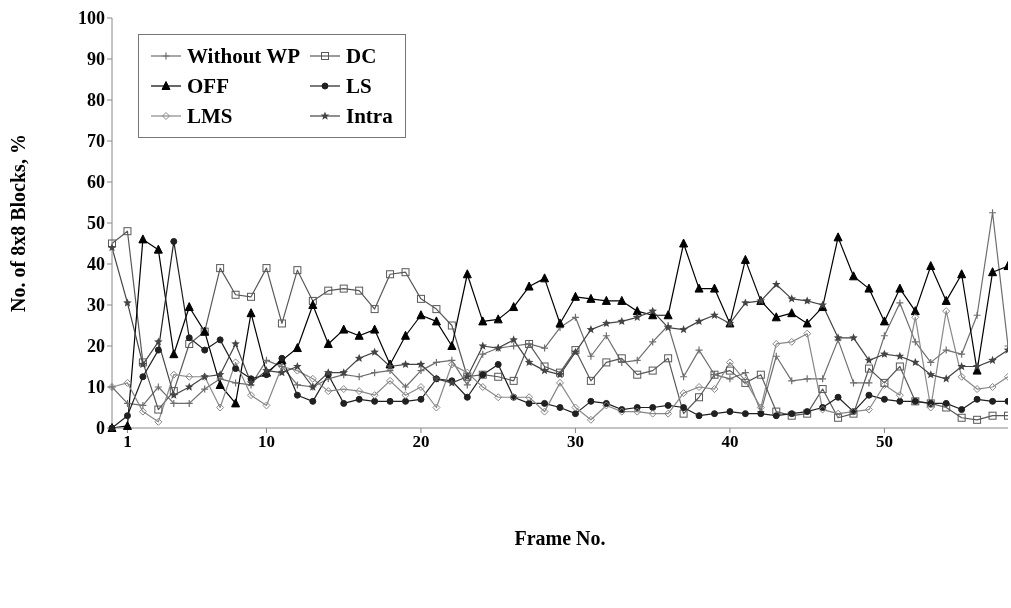 The image size is (1011, 608). Describe the element at coordinates (560, 538) in the screenshot. I see `x-axis-title: Frame No.` at that location.